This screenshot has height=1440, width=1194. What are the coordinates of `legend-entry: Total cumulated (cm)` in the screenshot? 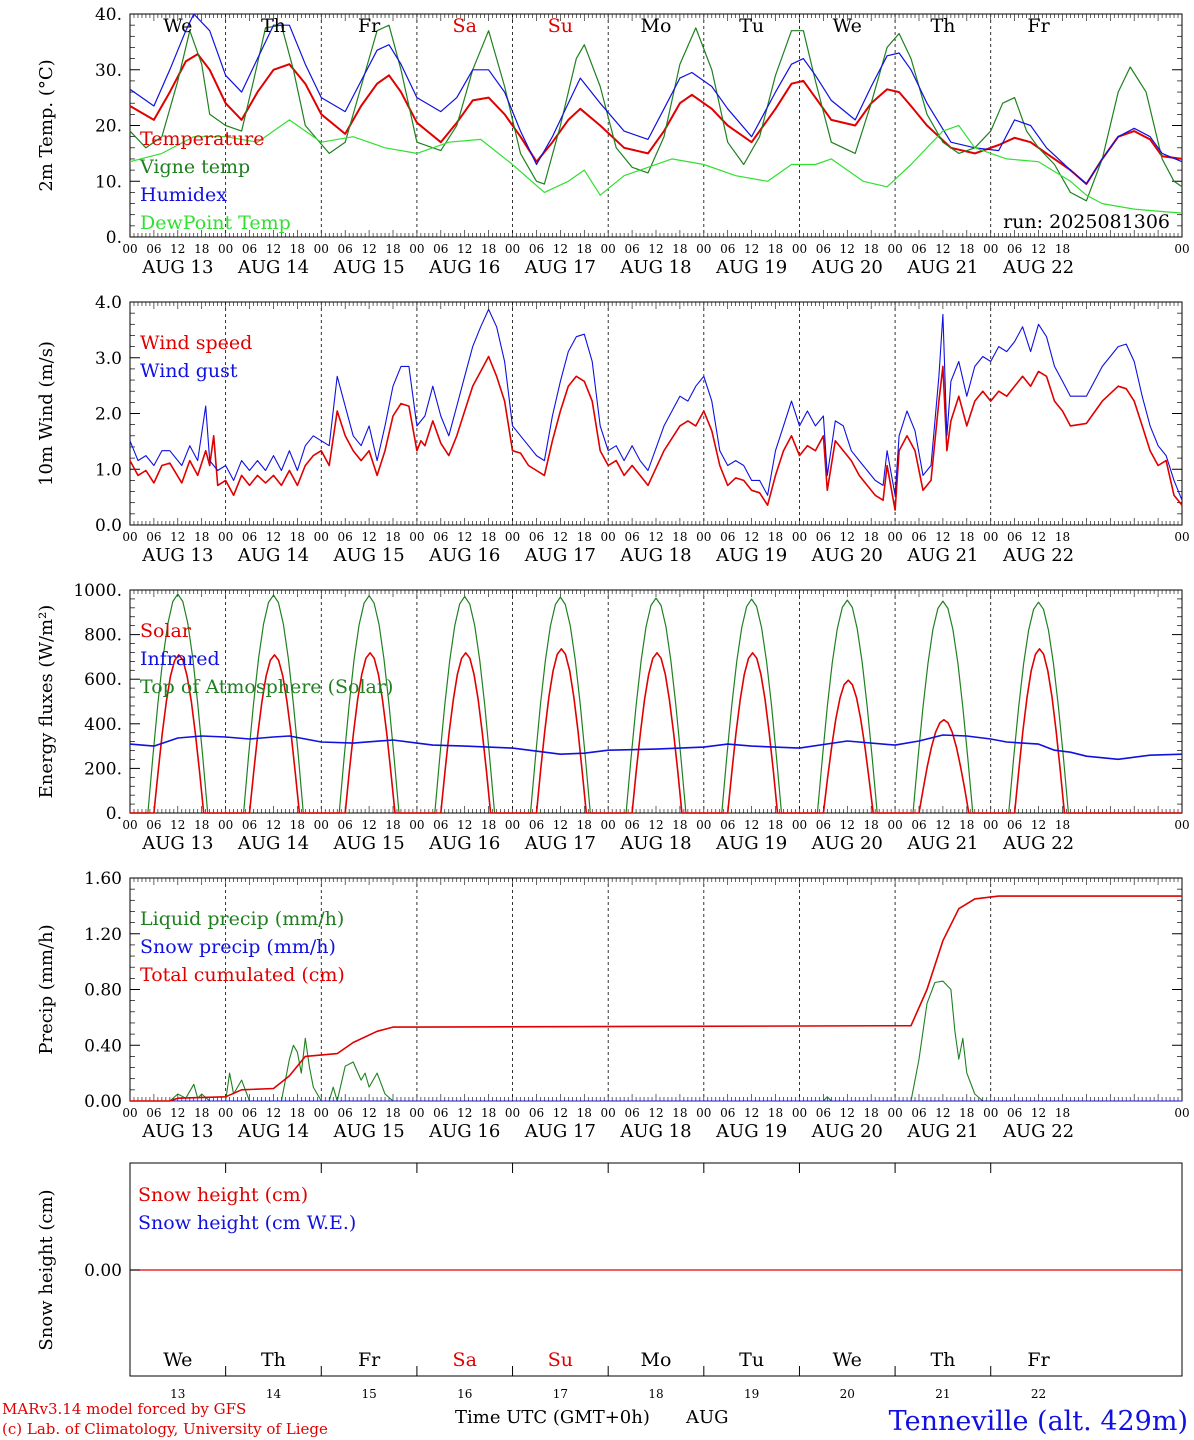 It's located at (242, 975).